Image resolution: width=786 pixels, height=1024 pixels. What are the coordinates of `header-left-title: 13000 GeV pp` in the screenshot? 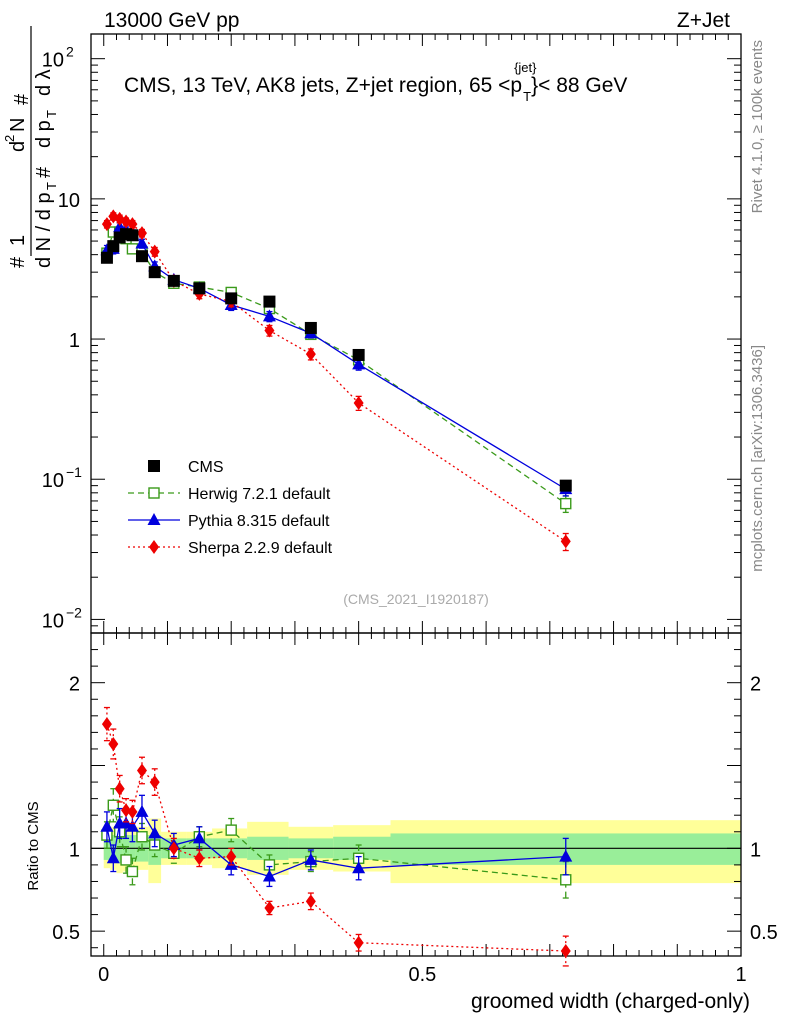 It's located at (171, 20).